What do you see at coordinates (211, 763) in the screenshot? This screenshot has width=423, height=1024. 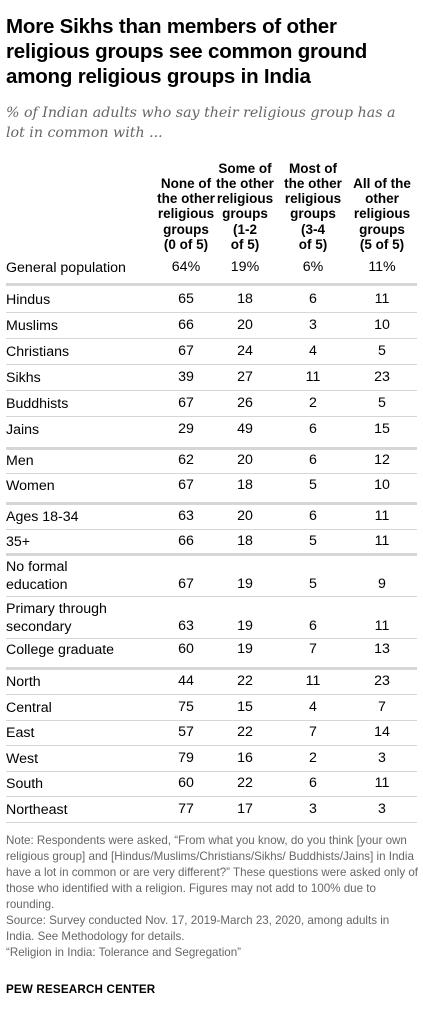 I see `table-row: West 79 16 2 3` at bounding box center [211, 763].